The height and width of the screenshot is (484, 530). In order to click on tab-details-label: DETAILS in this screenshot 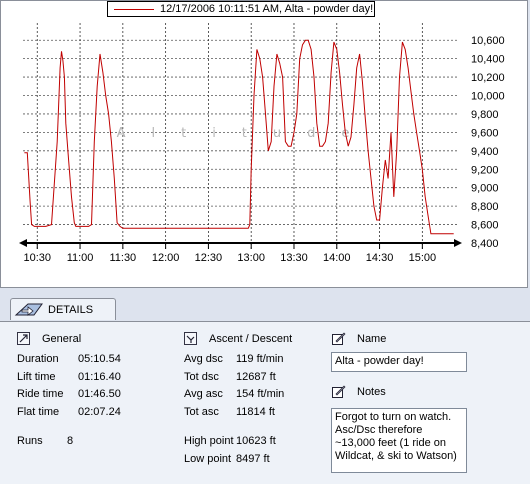, I will do `click(71, 309)`.